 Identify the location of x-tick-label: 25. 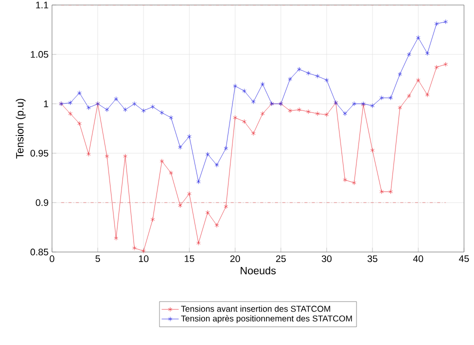
(281, 258).